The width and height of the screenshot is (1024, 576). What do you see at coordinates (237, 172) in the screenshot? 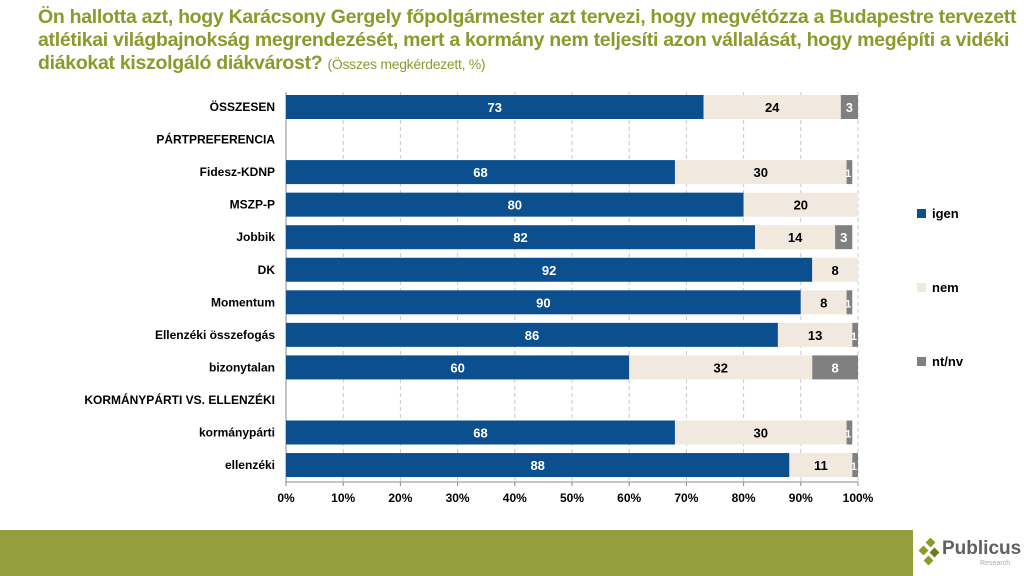
I see `category-label: Fidesz-KDNP` at bounding box center [237, 172].